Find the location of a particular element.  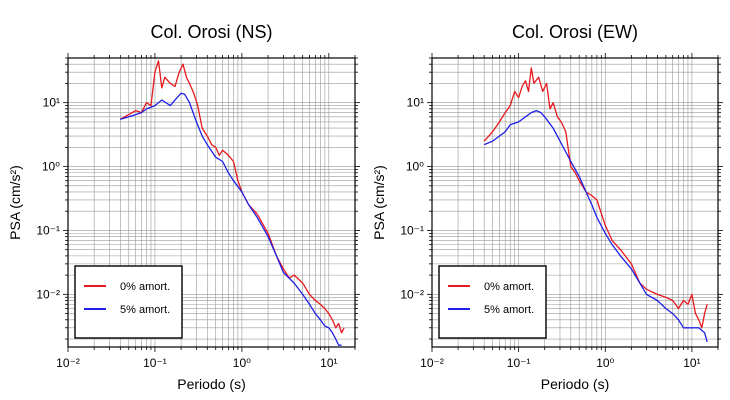

chart-title: Col. Orosi (NS) is located at coordinates (211, 32).